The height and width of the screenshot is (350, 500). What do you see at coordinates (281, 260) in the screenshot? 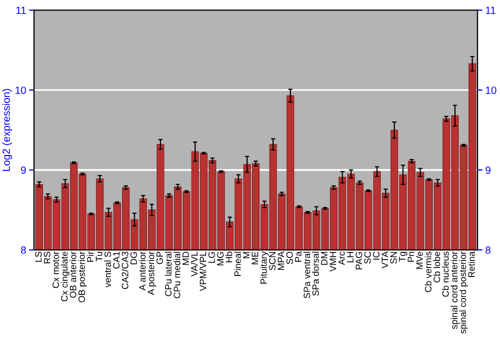
I see `x-tick-label: MPA` at bounding box center [281, 260].